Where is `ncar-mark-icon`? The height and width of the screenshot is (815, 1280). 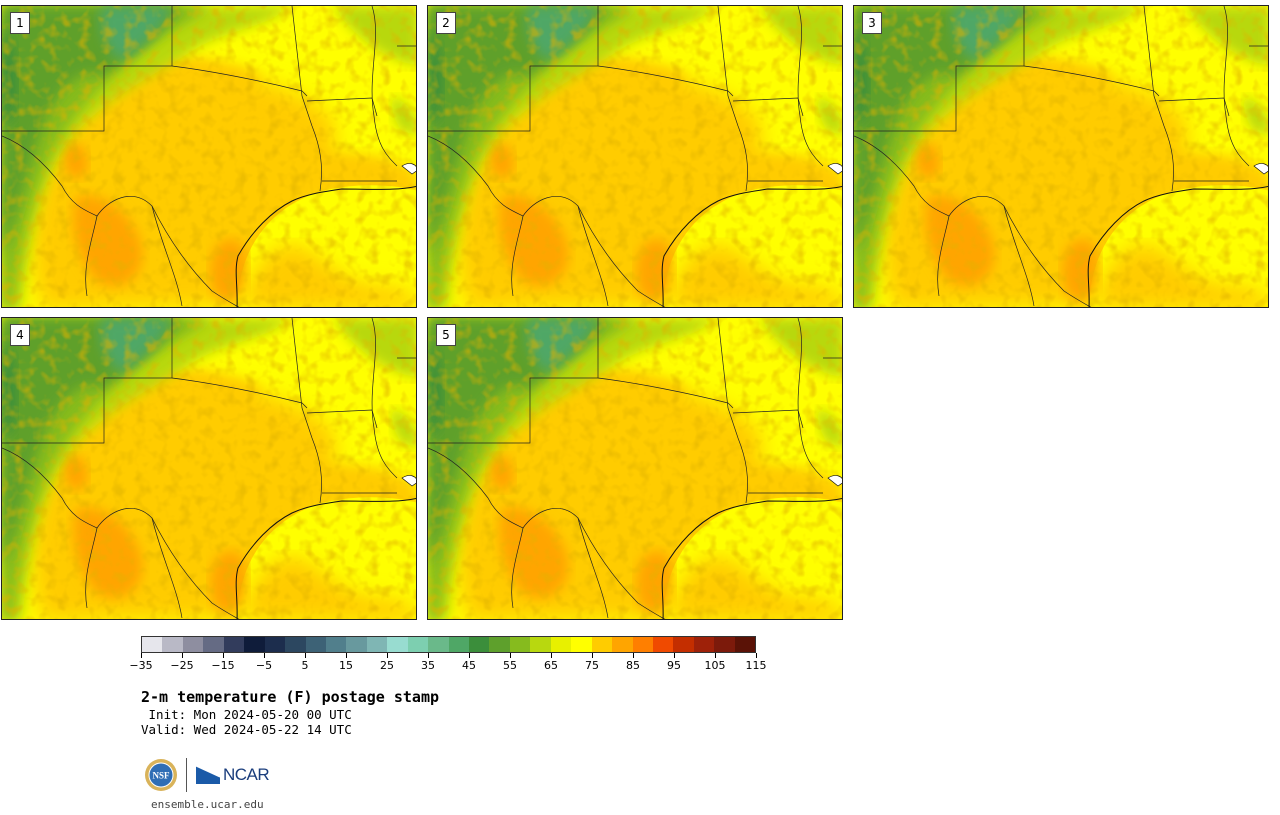
ncar-mark-icon is located at coordinates (208, 774).